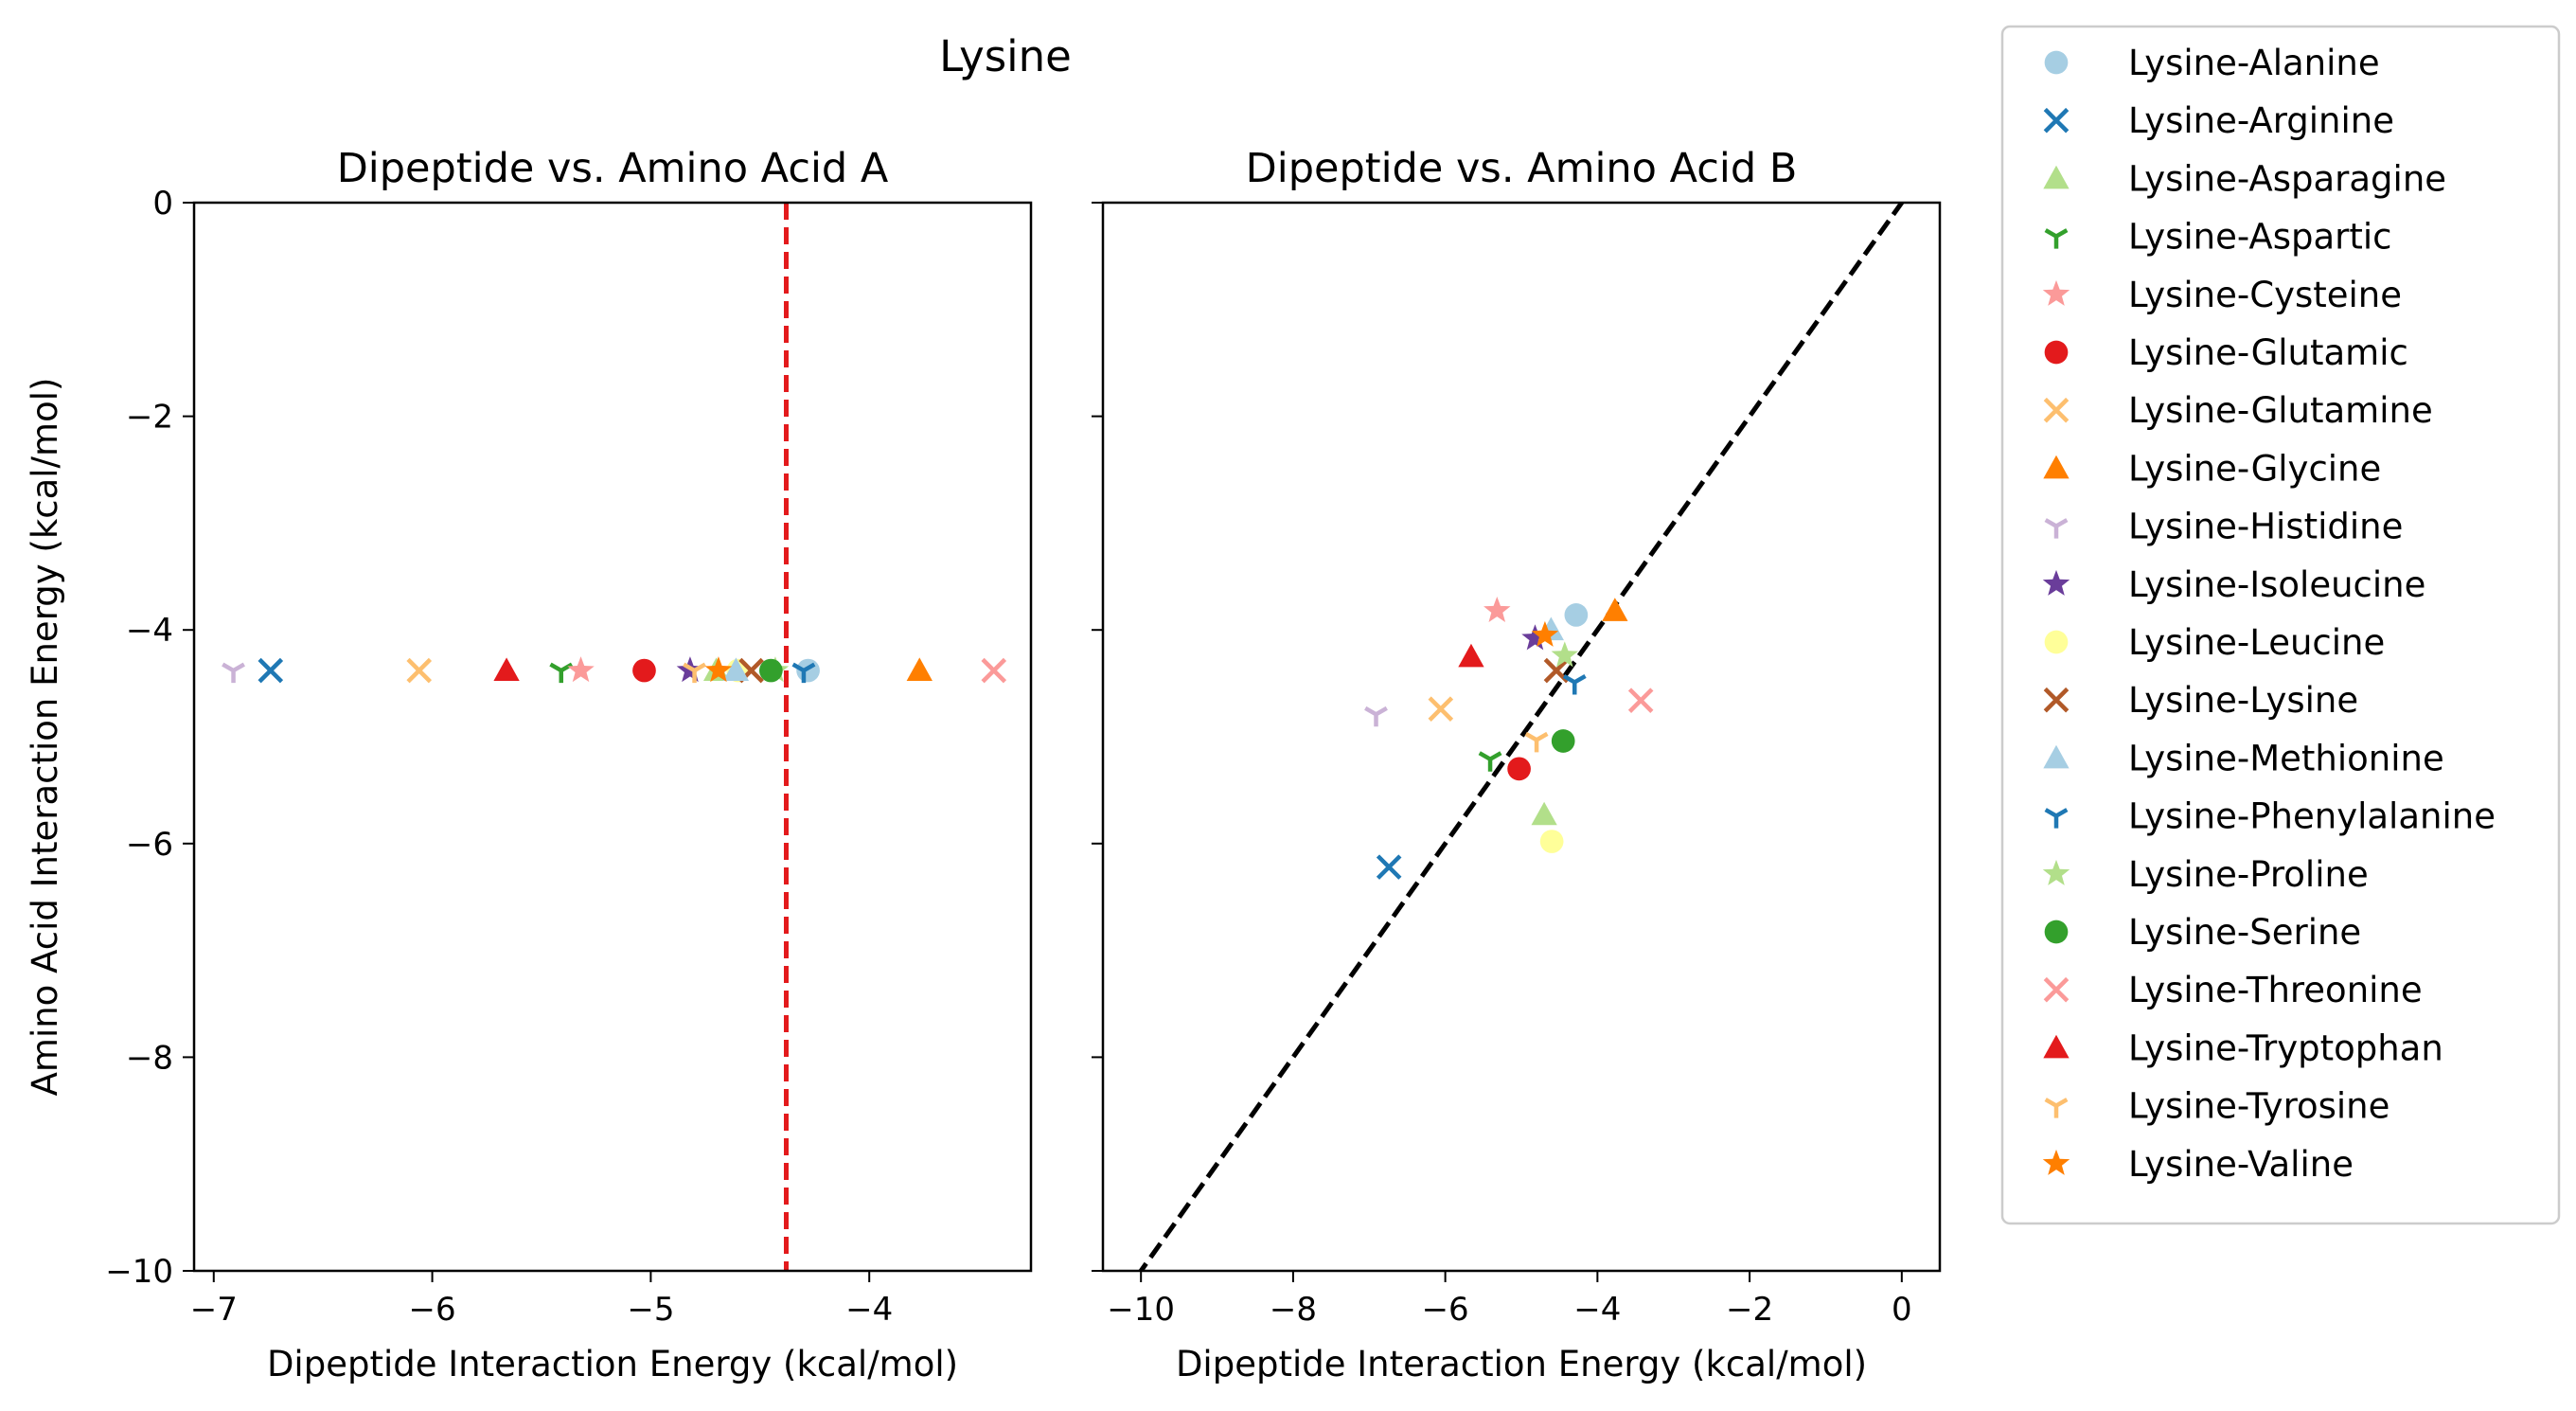 Image resolution: width=2576 pixels, height=1411 pixels. What do you see at coordinates (770, 670) in the screenshot?
I see `data-point-lysine-serine` at bounding box center [770, 670].